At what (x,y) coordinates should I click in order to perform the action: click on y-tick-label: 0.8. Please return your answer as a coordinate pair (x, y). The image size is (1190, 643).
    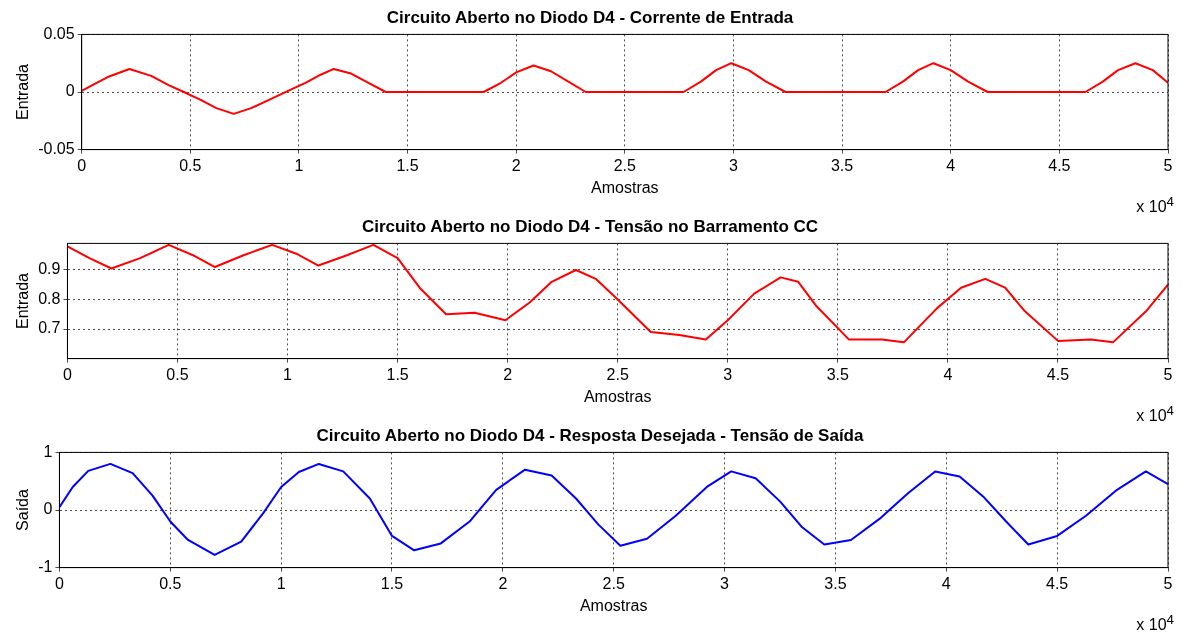
    Looking at the image, I should click on (49, 298).